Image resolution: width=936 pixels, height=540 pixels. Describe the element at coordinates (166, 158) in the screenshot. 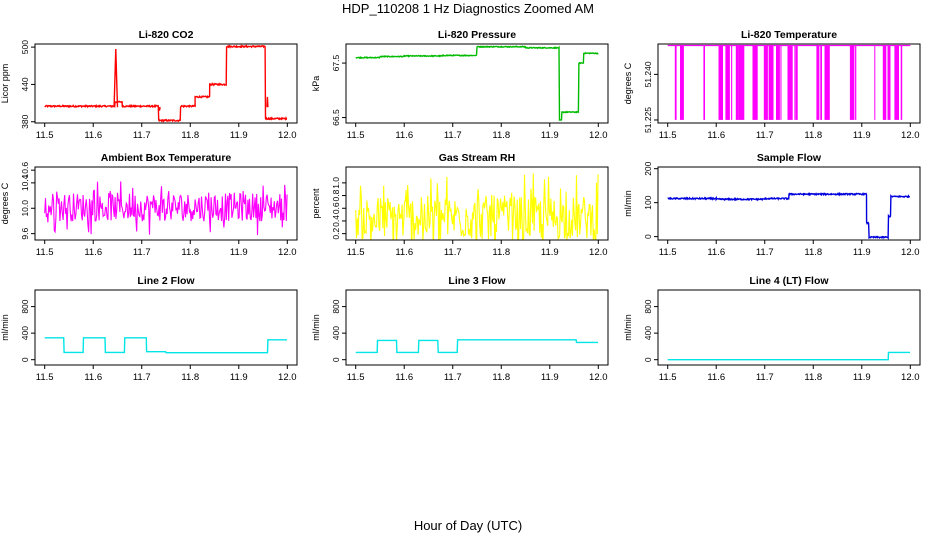

I see `panel-title: Ambient Box Temperature` at that location.